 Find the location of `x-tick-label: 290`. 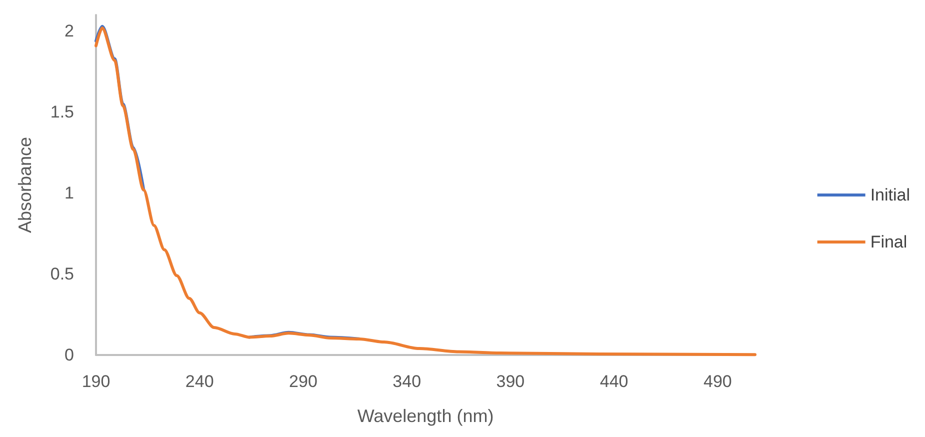

x-tick-label: 290 is located at coordinates (303, 381).